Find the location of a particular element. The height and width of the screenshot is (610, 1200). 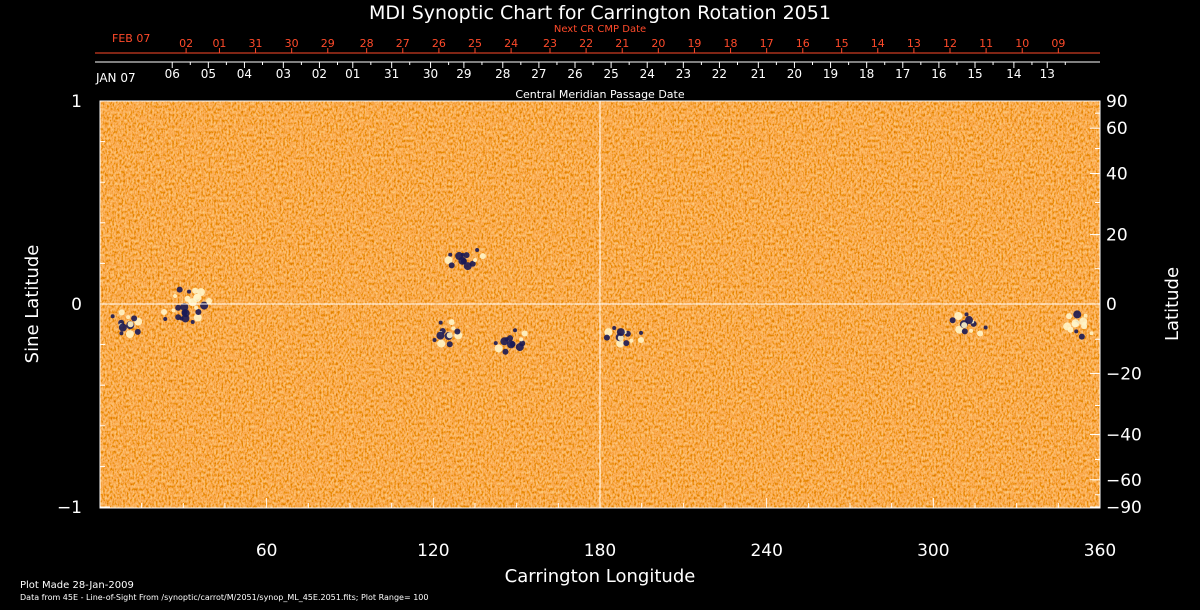

cmp-date-label: 26 is located at coordinates (574, 74).